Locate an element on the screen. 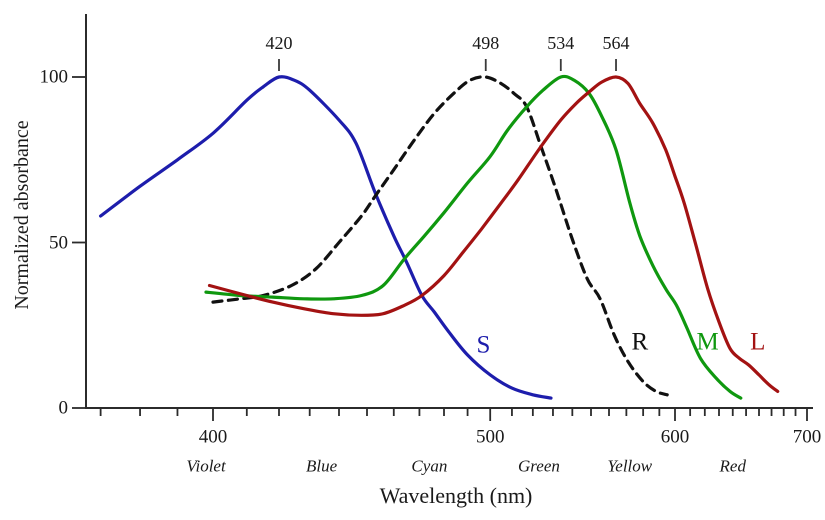  x-axis-label: Wavelength (nm) is located at coordinates (456, 495).